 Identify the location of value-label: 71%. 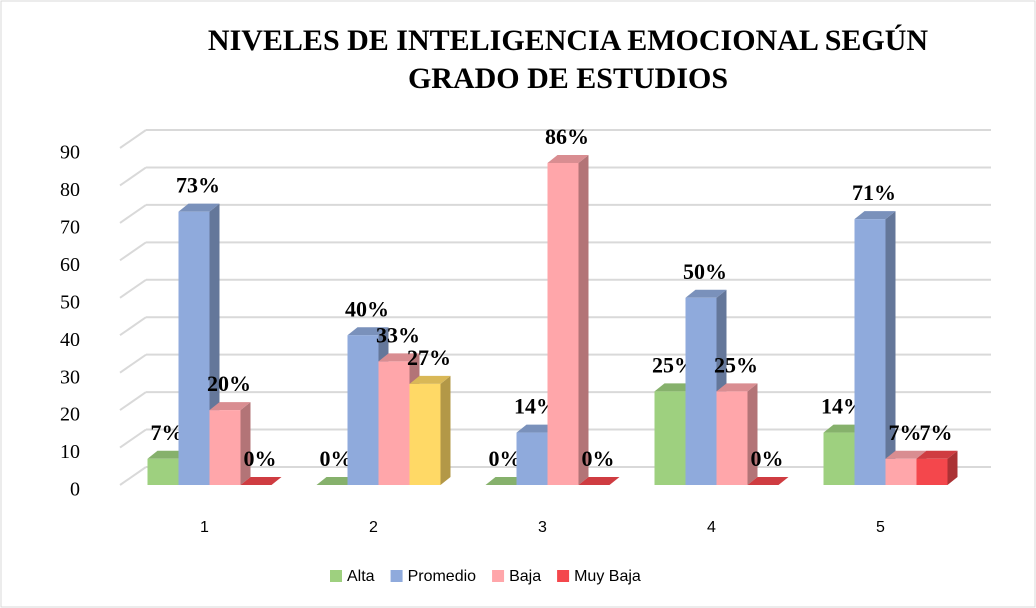
(874, 192).